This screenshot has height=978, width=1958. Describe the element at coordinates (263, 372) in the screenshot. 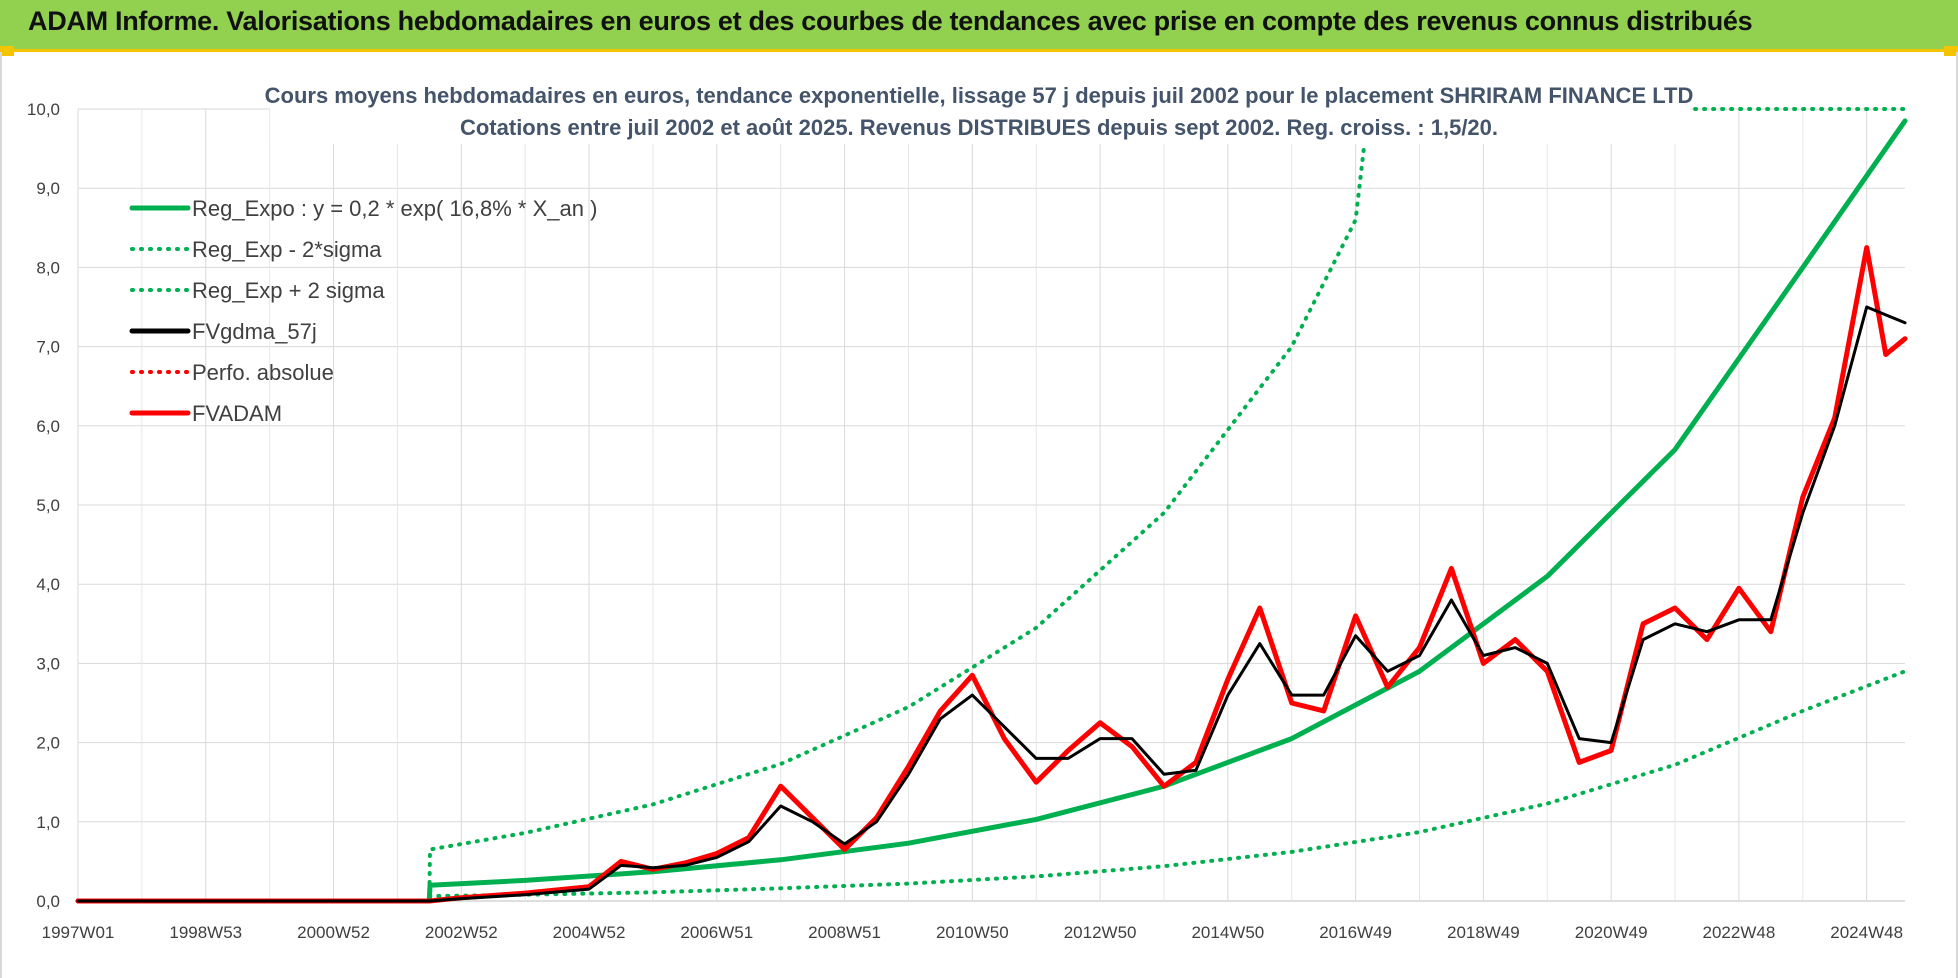

I see `legend-label: Perfo. absolue` at that location.